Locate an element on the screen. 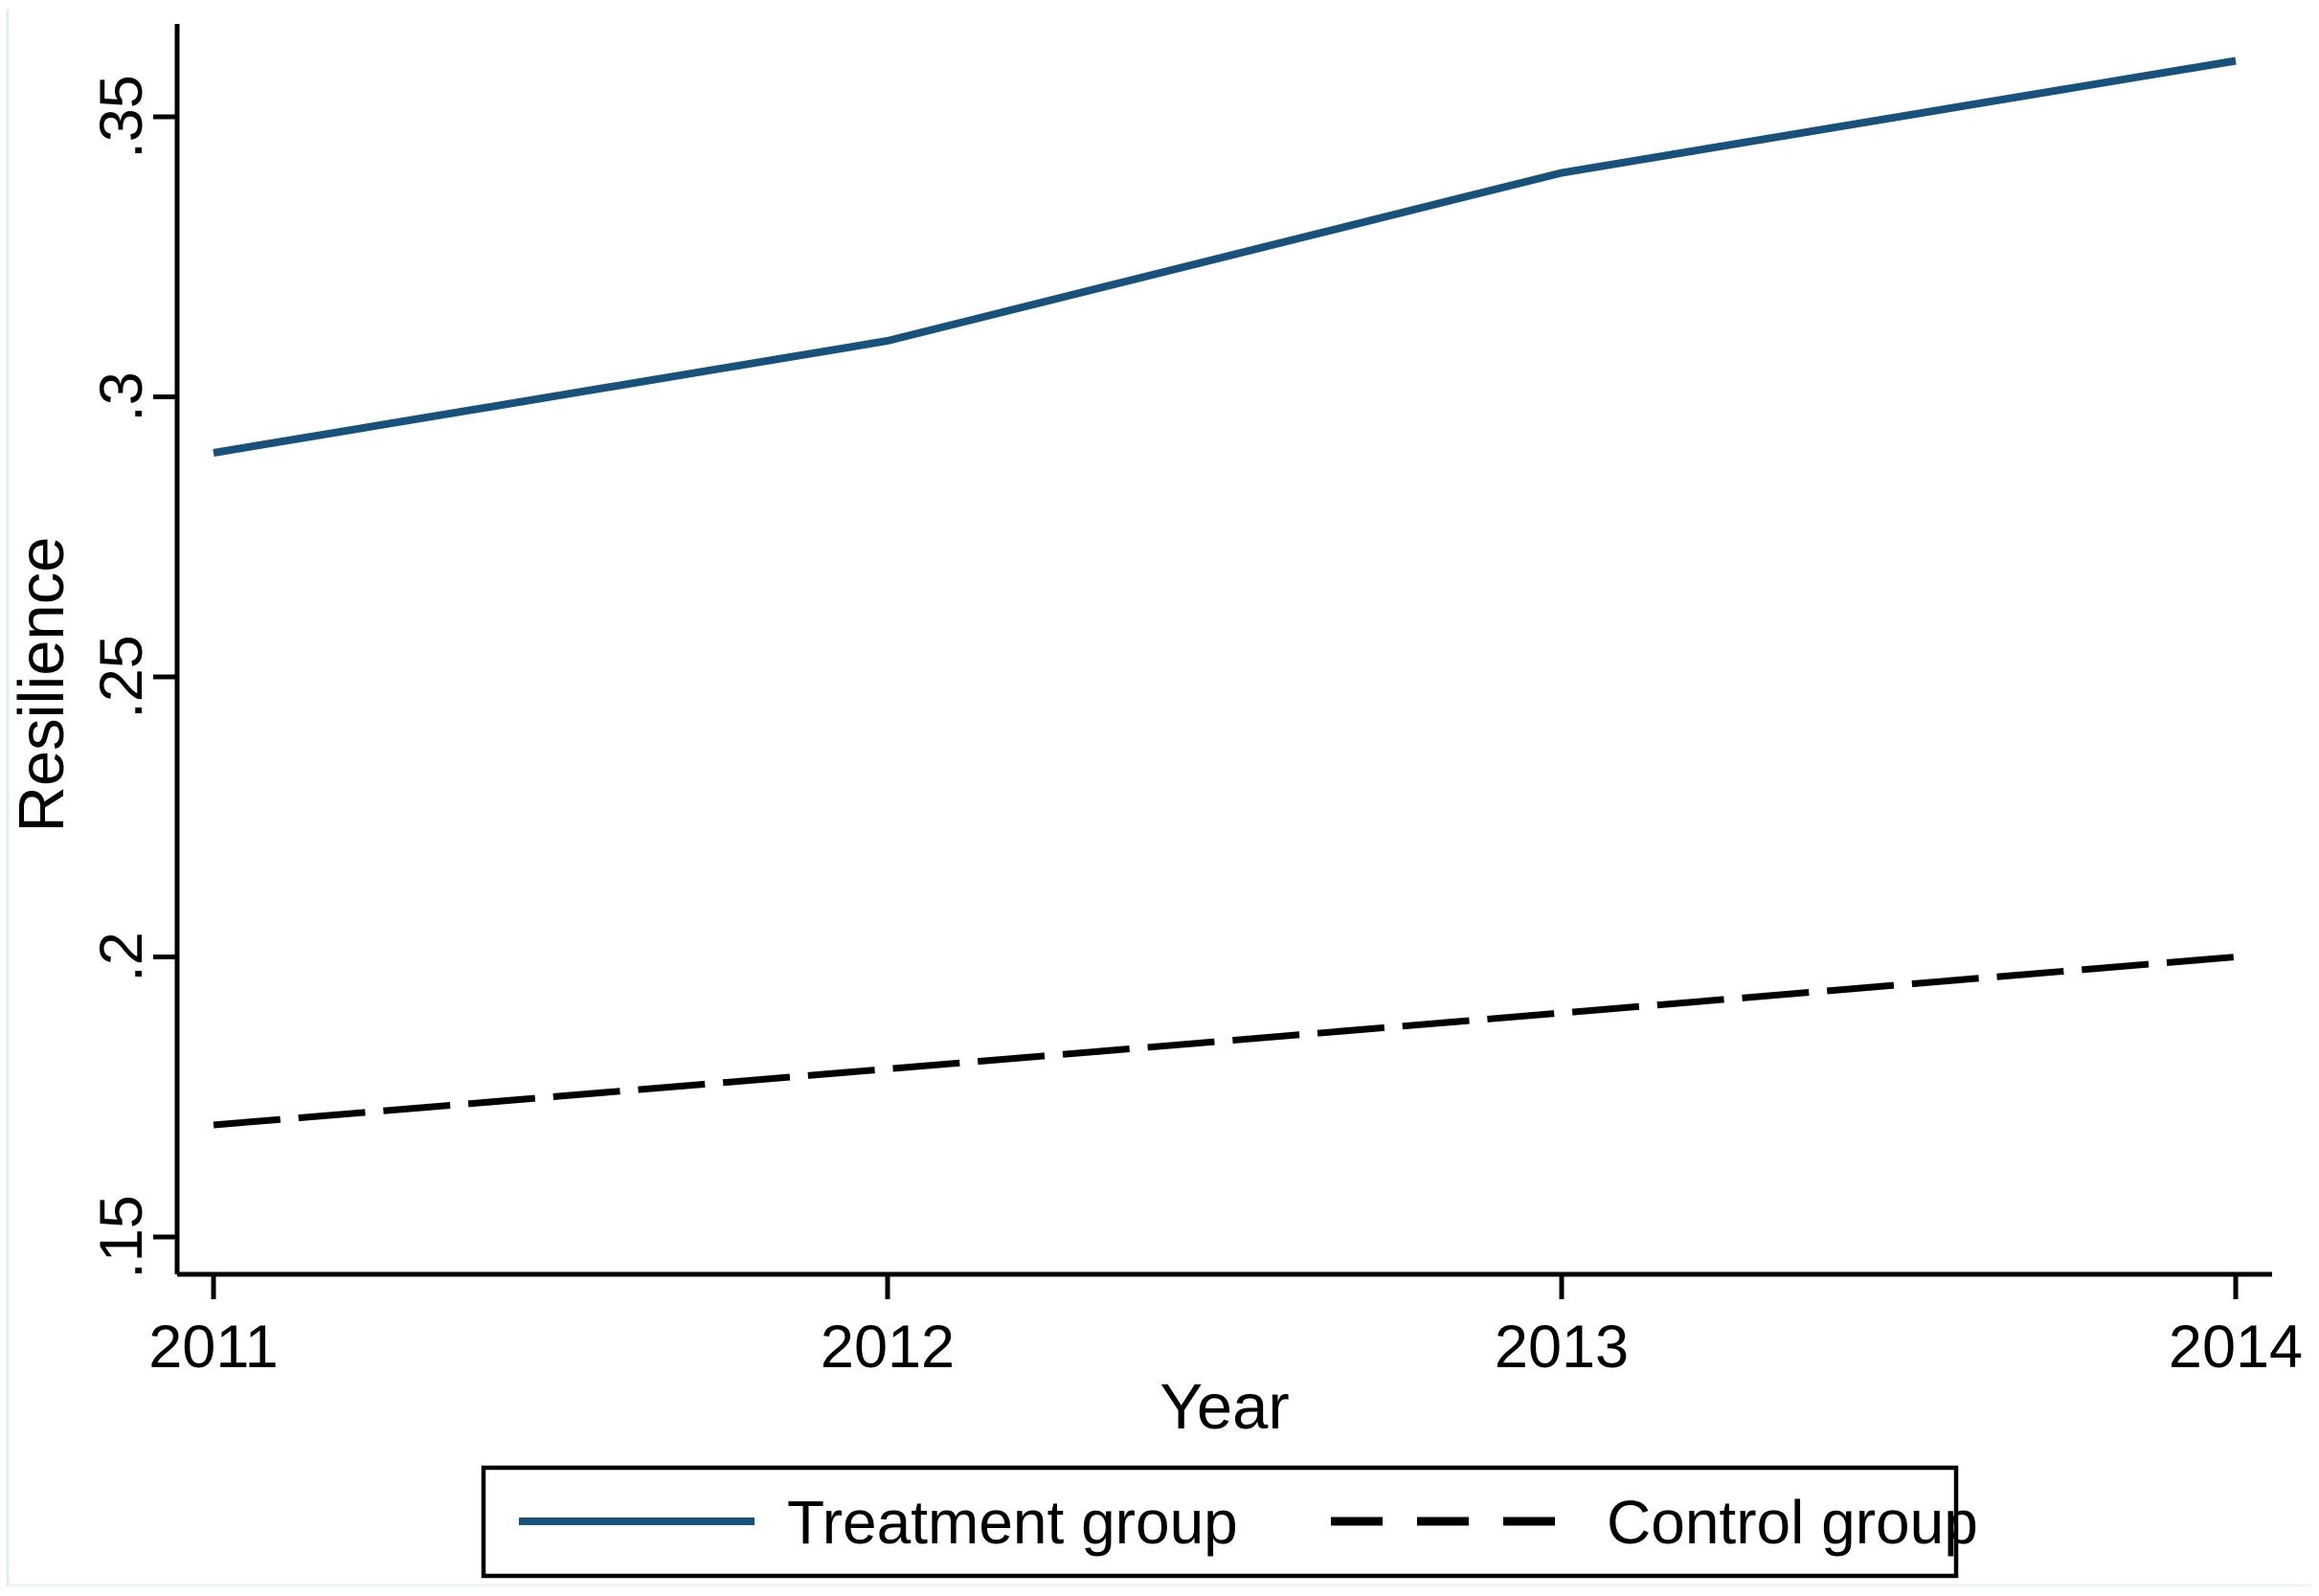 This screenshot has width=2319, height=1596. legend: Treatment group Control group is located at coordinates (1229, 1522).